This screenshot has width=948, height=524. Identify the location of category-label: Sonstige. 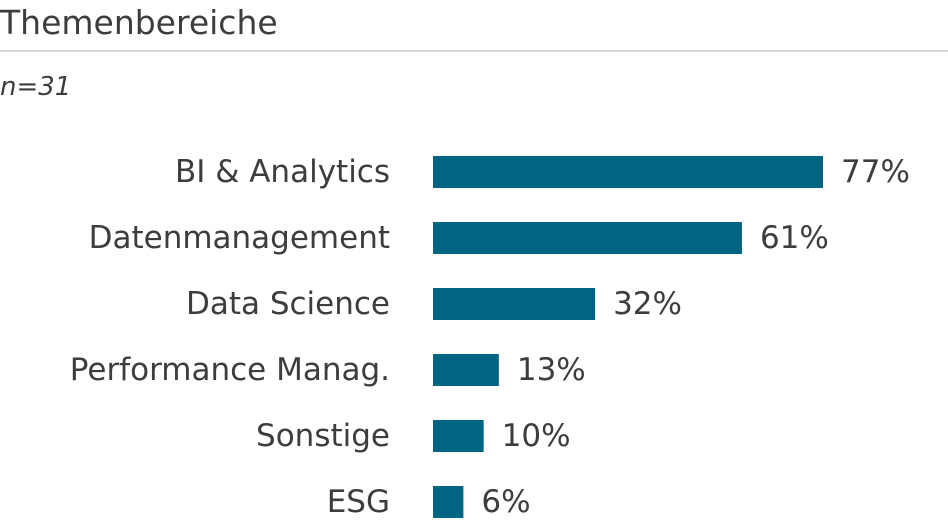
(323, 436).